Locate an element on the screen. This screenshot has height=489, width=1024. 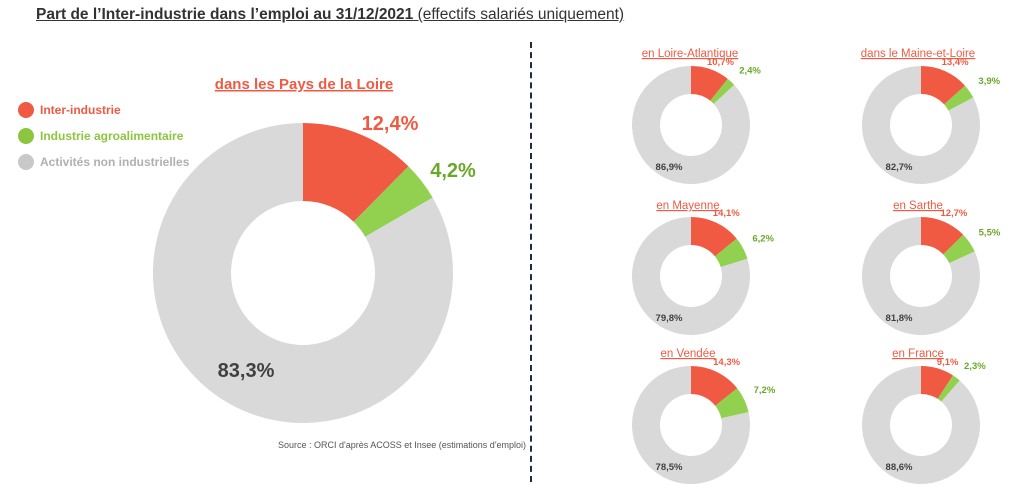
chart-title: en Vendée is located at coordinates (687, 354).